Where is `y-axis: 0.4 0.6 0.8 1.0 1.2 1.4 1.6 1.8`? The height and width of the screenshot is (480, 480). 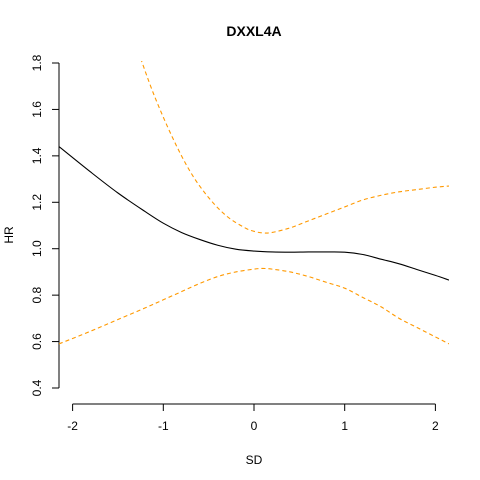 y-axis: 0.4 0.6 0.8 1.0 1.2 1.4 1.6 1.8 is located at coordinates (44, 225).